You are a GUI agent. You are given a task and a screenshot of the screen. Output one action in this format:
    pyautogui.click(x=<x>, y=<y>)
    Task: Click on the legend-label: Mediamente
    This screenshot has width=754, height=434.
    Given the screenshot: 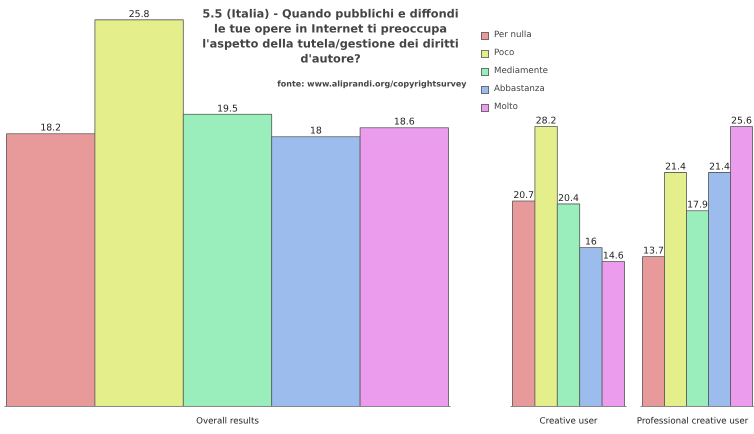 What is the action you would take?
    pyautogui.click(x=521, y=71)
    